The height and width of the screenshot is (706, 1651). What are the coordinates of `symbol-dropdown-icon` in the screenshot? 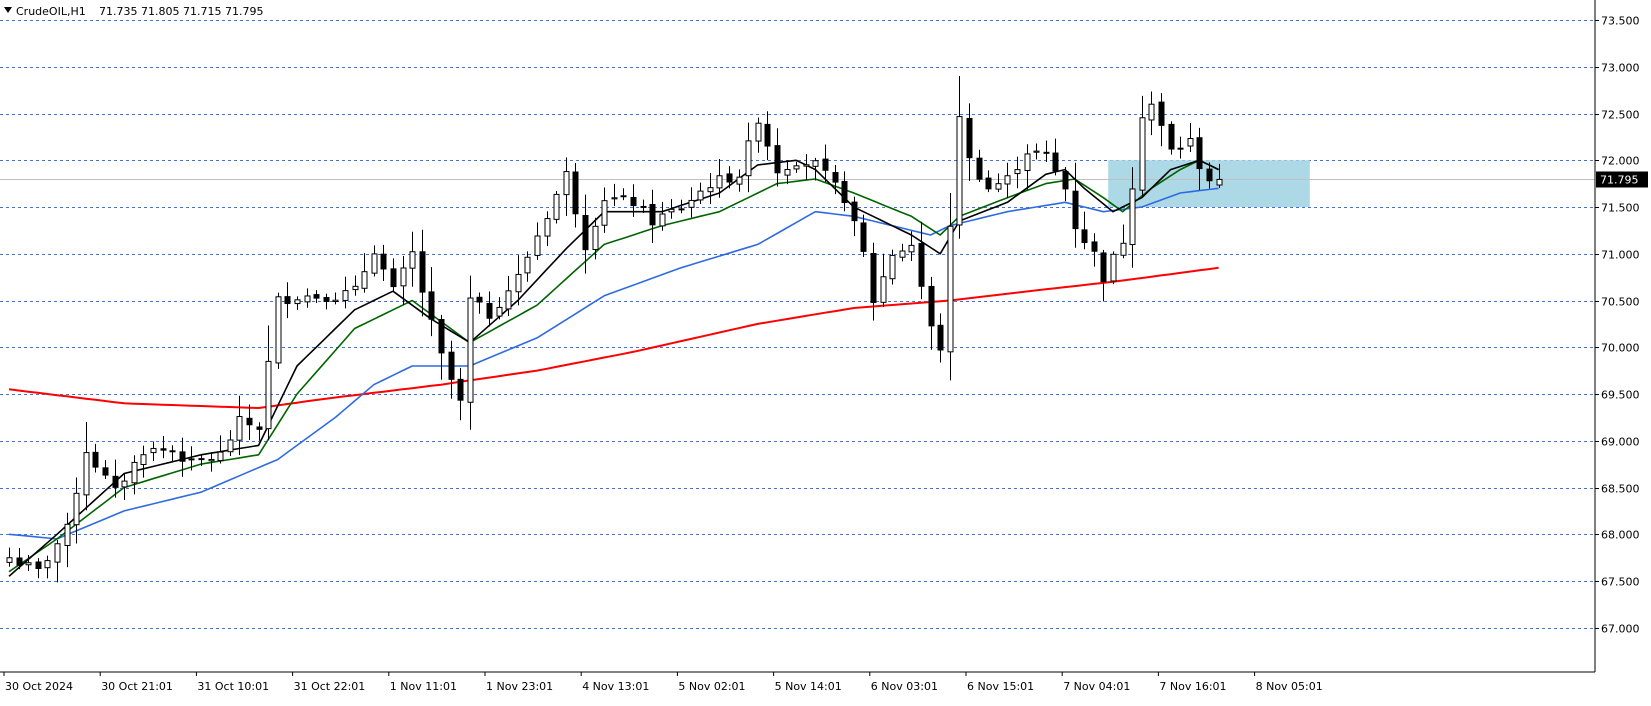 It's located at (8, 10).